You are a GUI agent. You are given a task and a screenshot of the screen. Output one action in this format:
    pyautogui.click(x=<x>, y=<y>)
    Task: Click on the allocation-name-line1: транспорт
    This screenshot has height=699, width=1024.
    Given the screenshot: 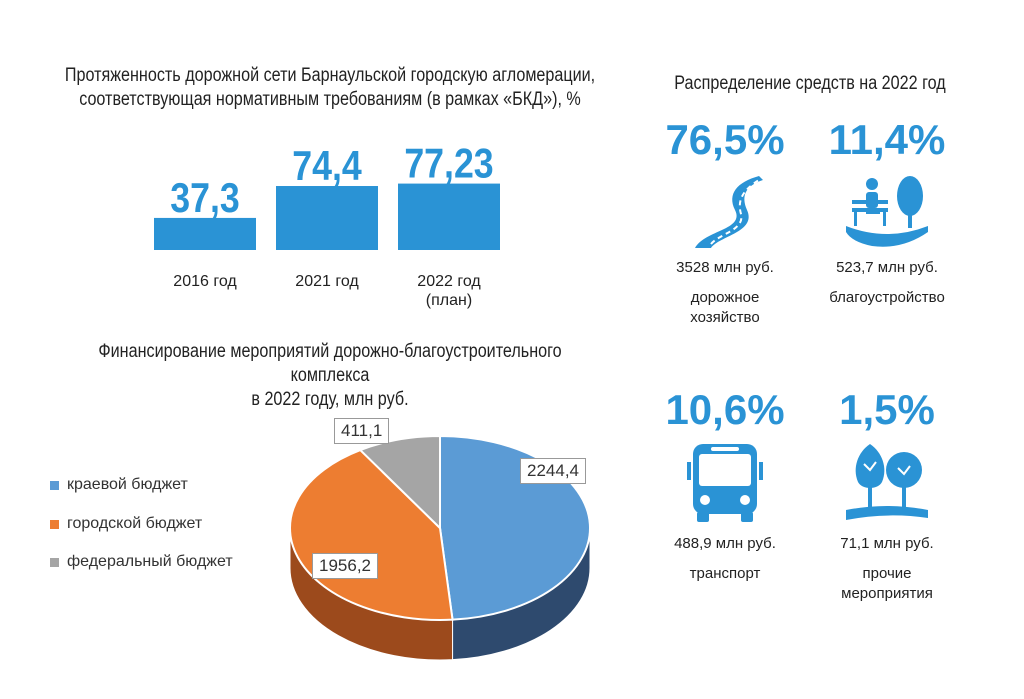 What is the action you would take?
    pyautogui.click(x=725, y=573)
    